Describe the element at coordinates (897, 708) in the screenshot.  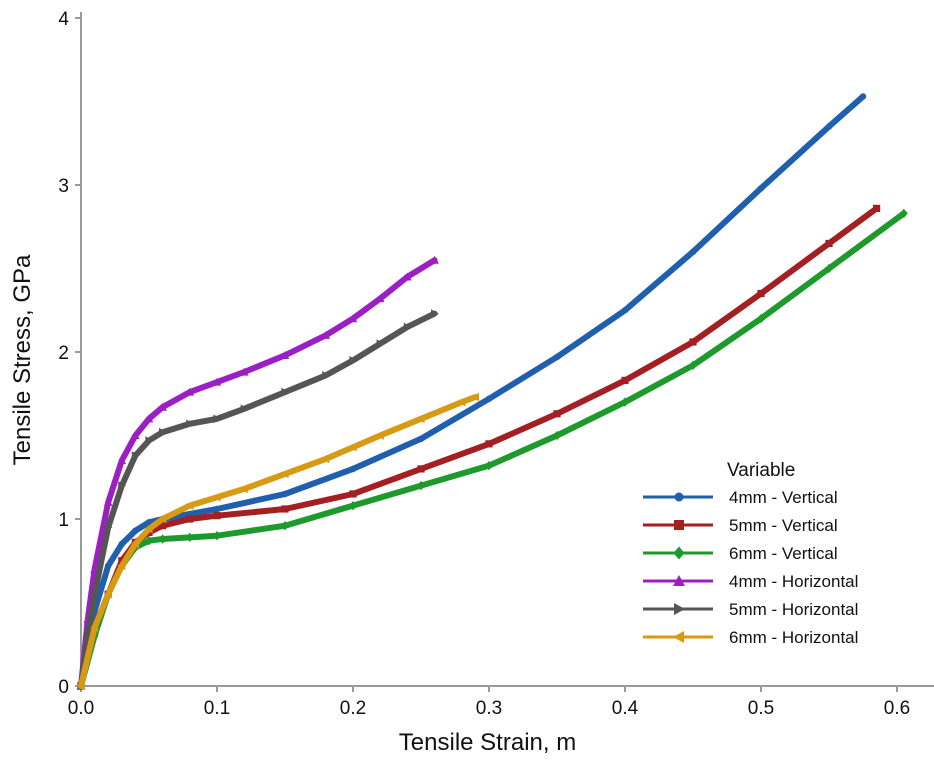
I see `x-tick-label: 0.6` at that location.